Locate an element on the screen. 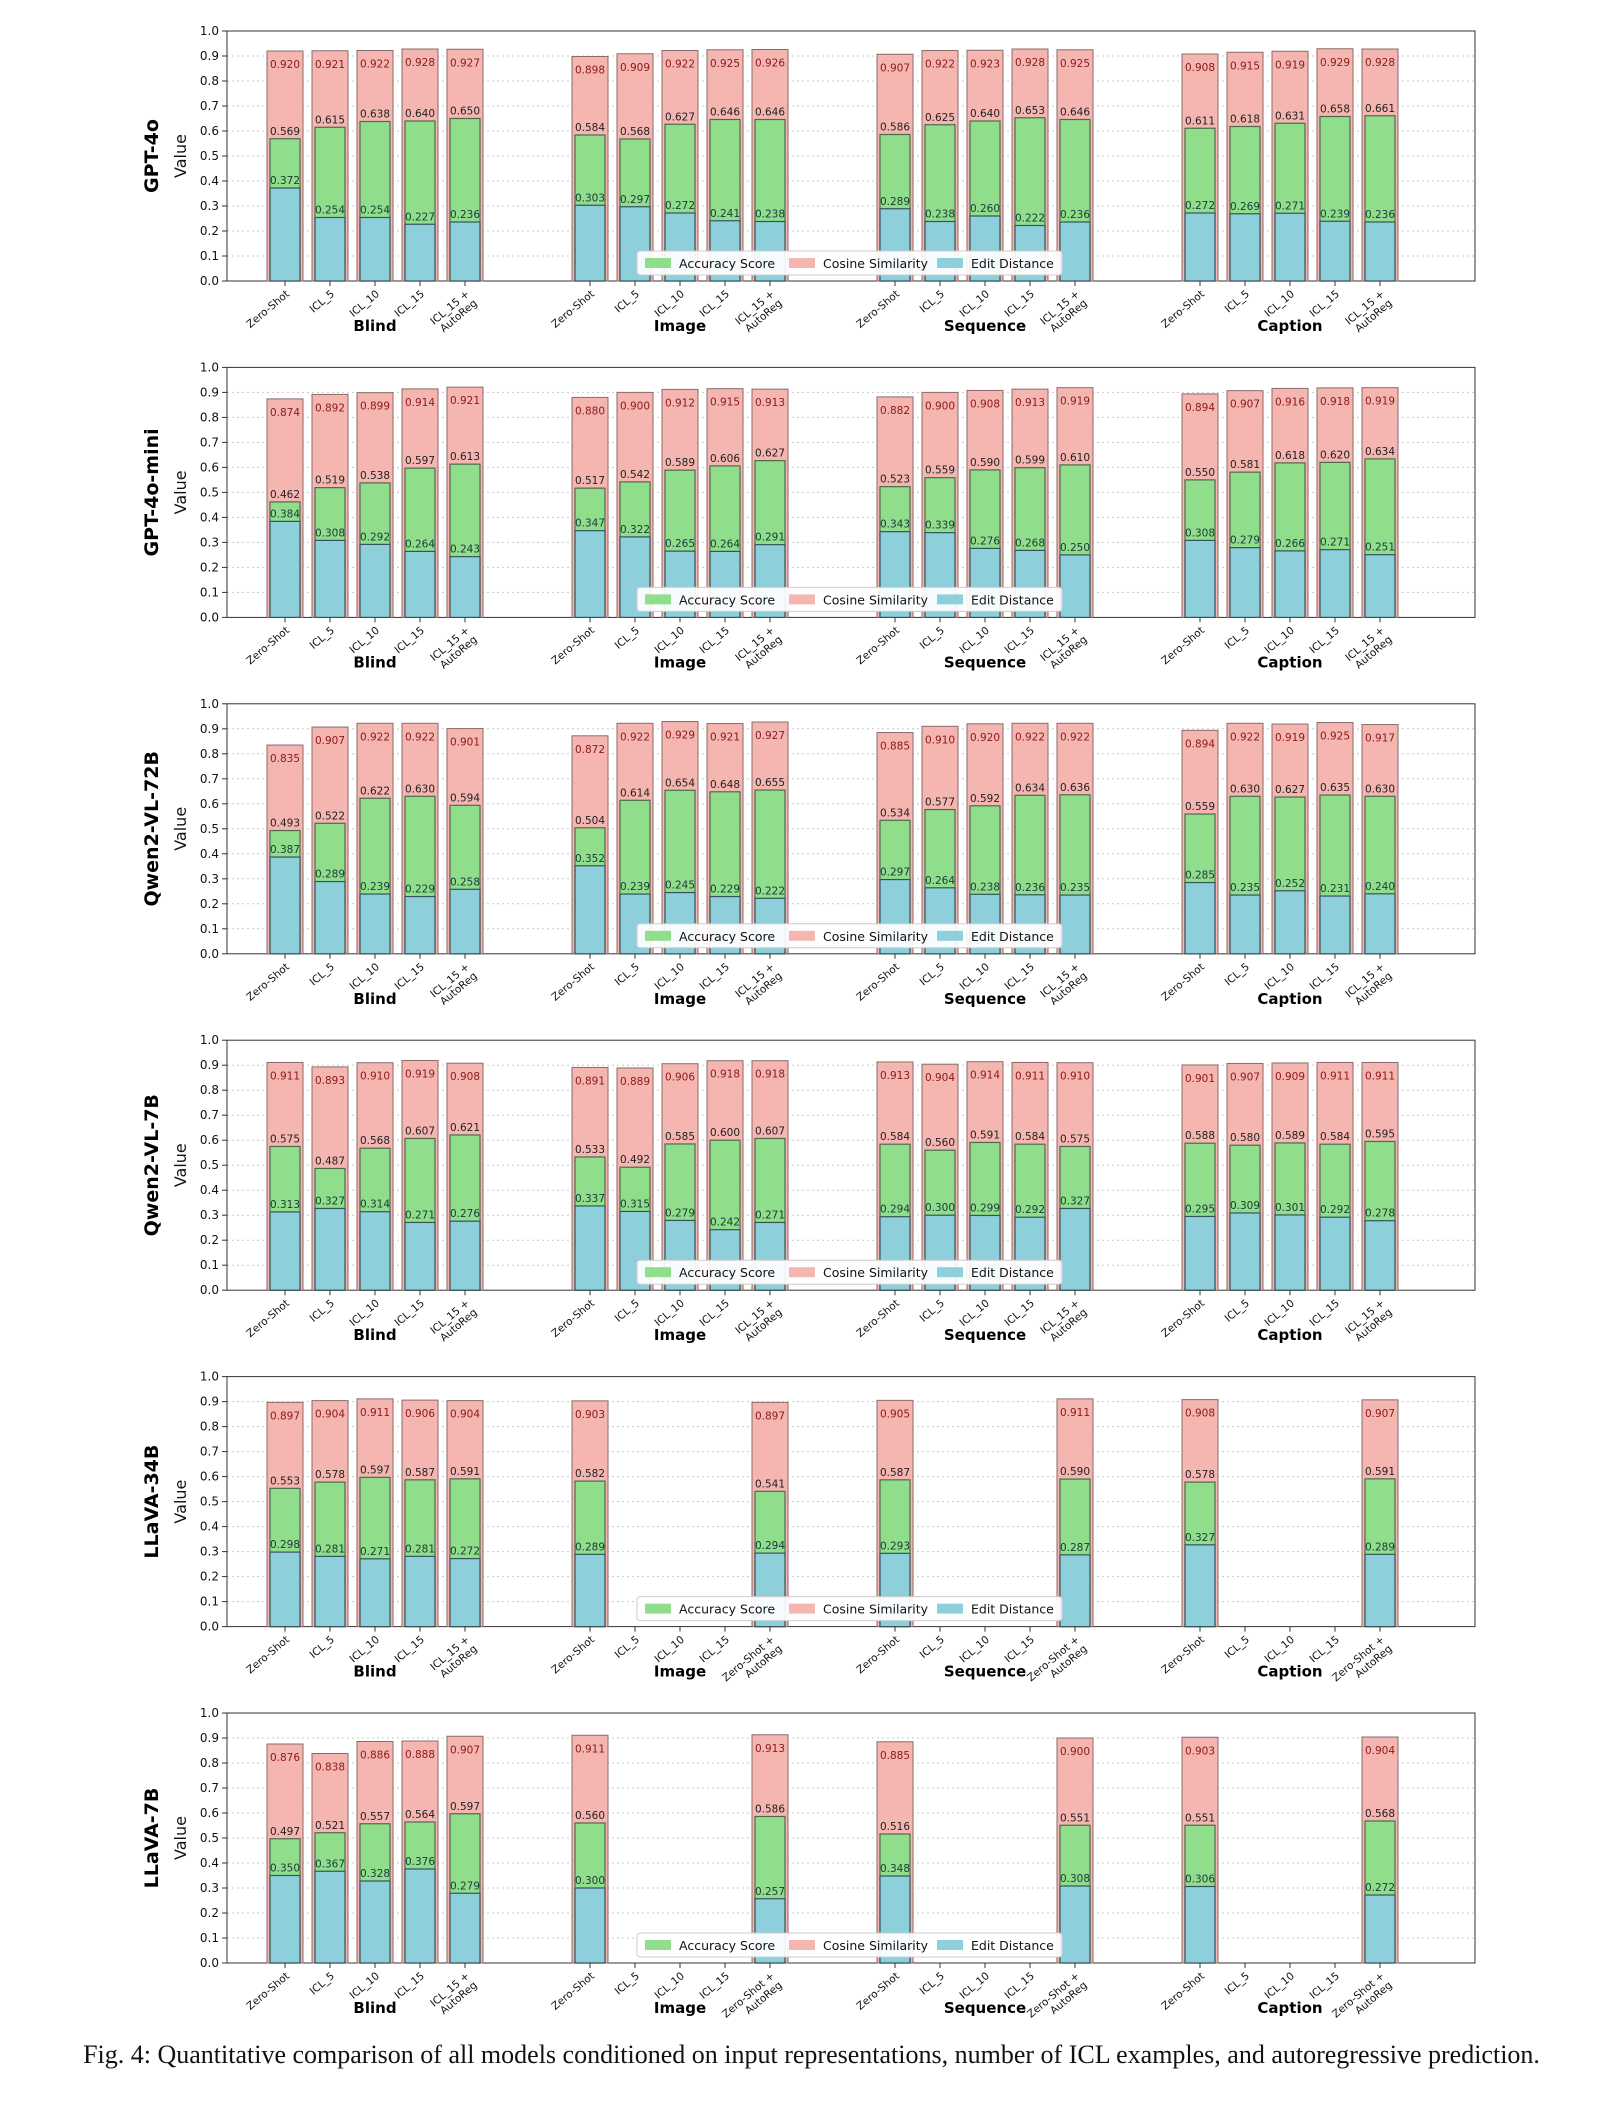 The width and height of the screenshot is (1623, 2107). label-cosine: 0.901 is located at coordinates (465, 743).